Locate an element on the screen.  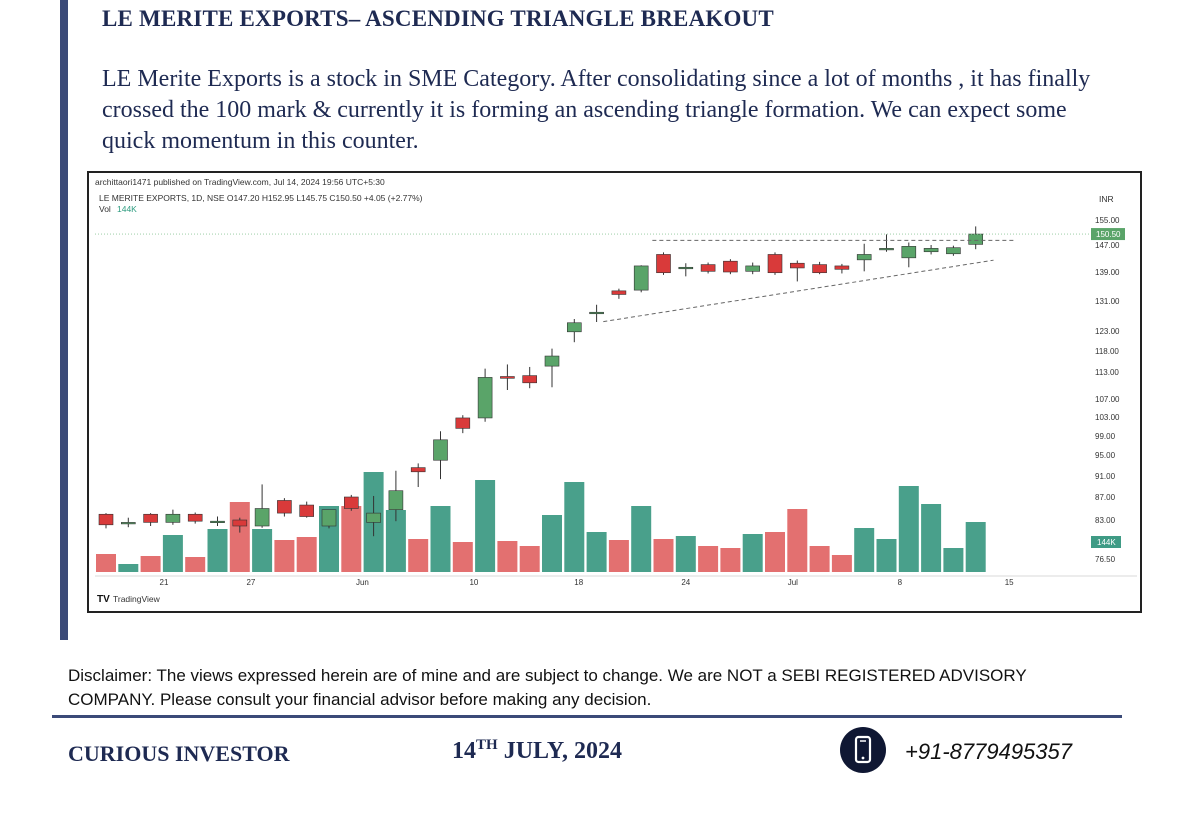
y-tick-label: 91.00 is located at coordinates (1105, 476).